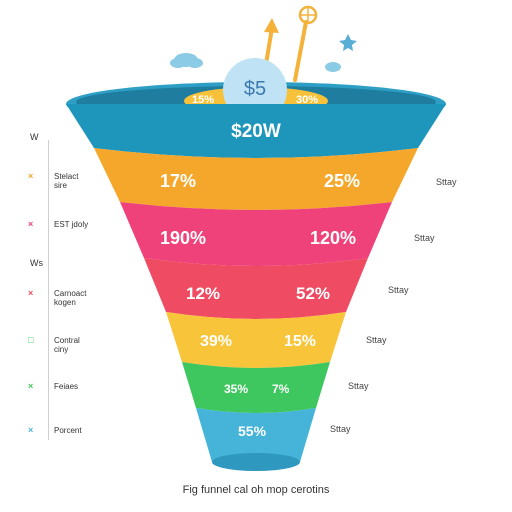 This screenshot has width=512, height=512. What do you see at coordinates (236, 389) in the screenshot?
I see `stage-5-left-value: 35%` at bounding box center [236, 389].